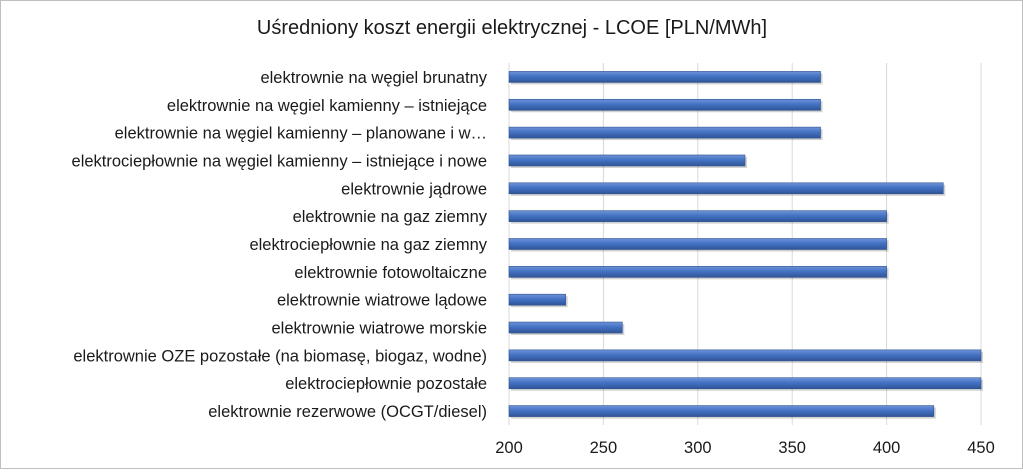  I want to click on category-label: elektrownie jądrowe, so click(414, 189).